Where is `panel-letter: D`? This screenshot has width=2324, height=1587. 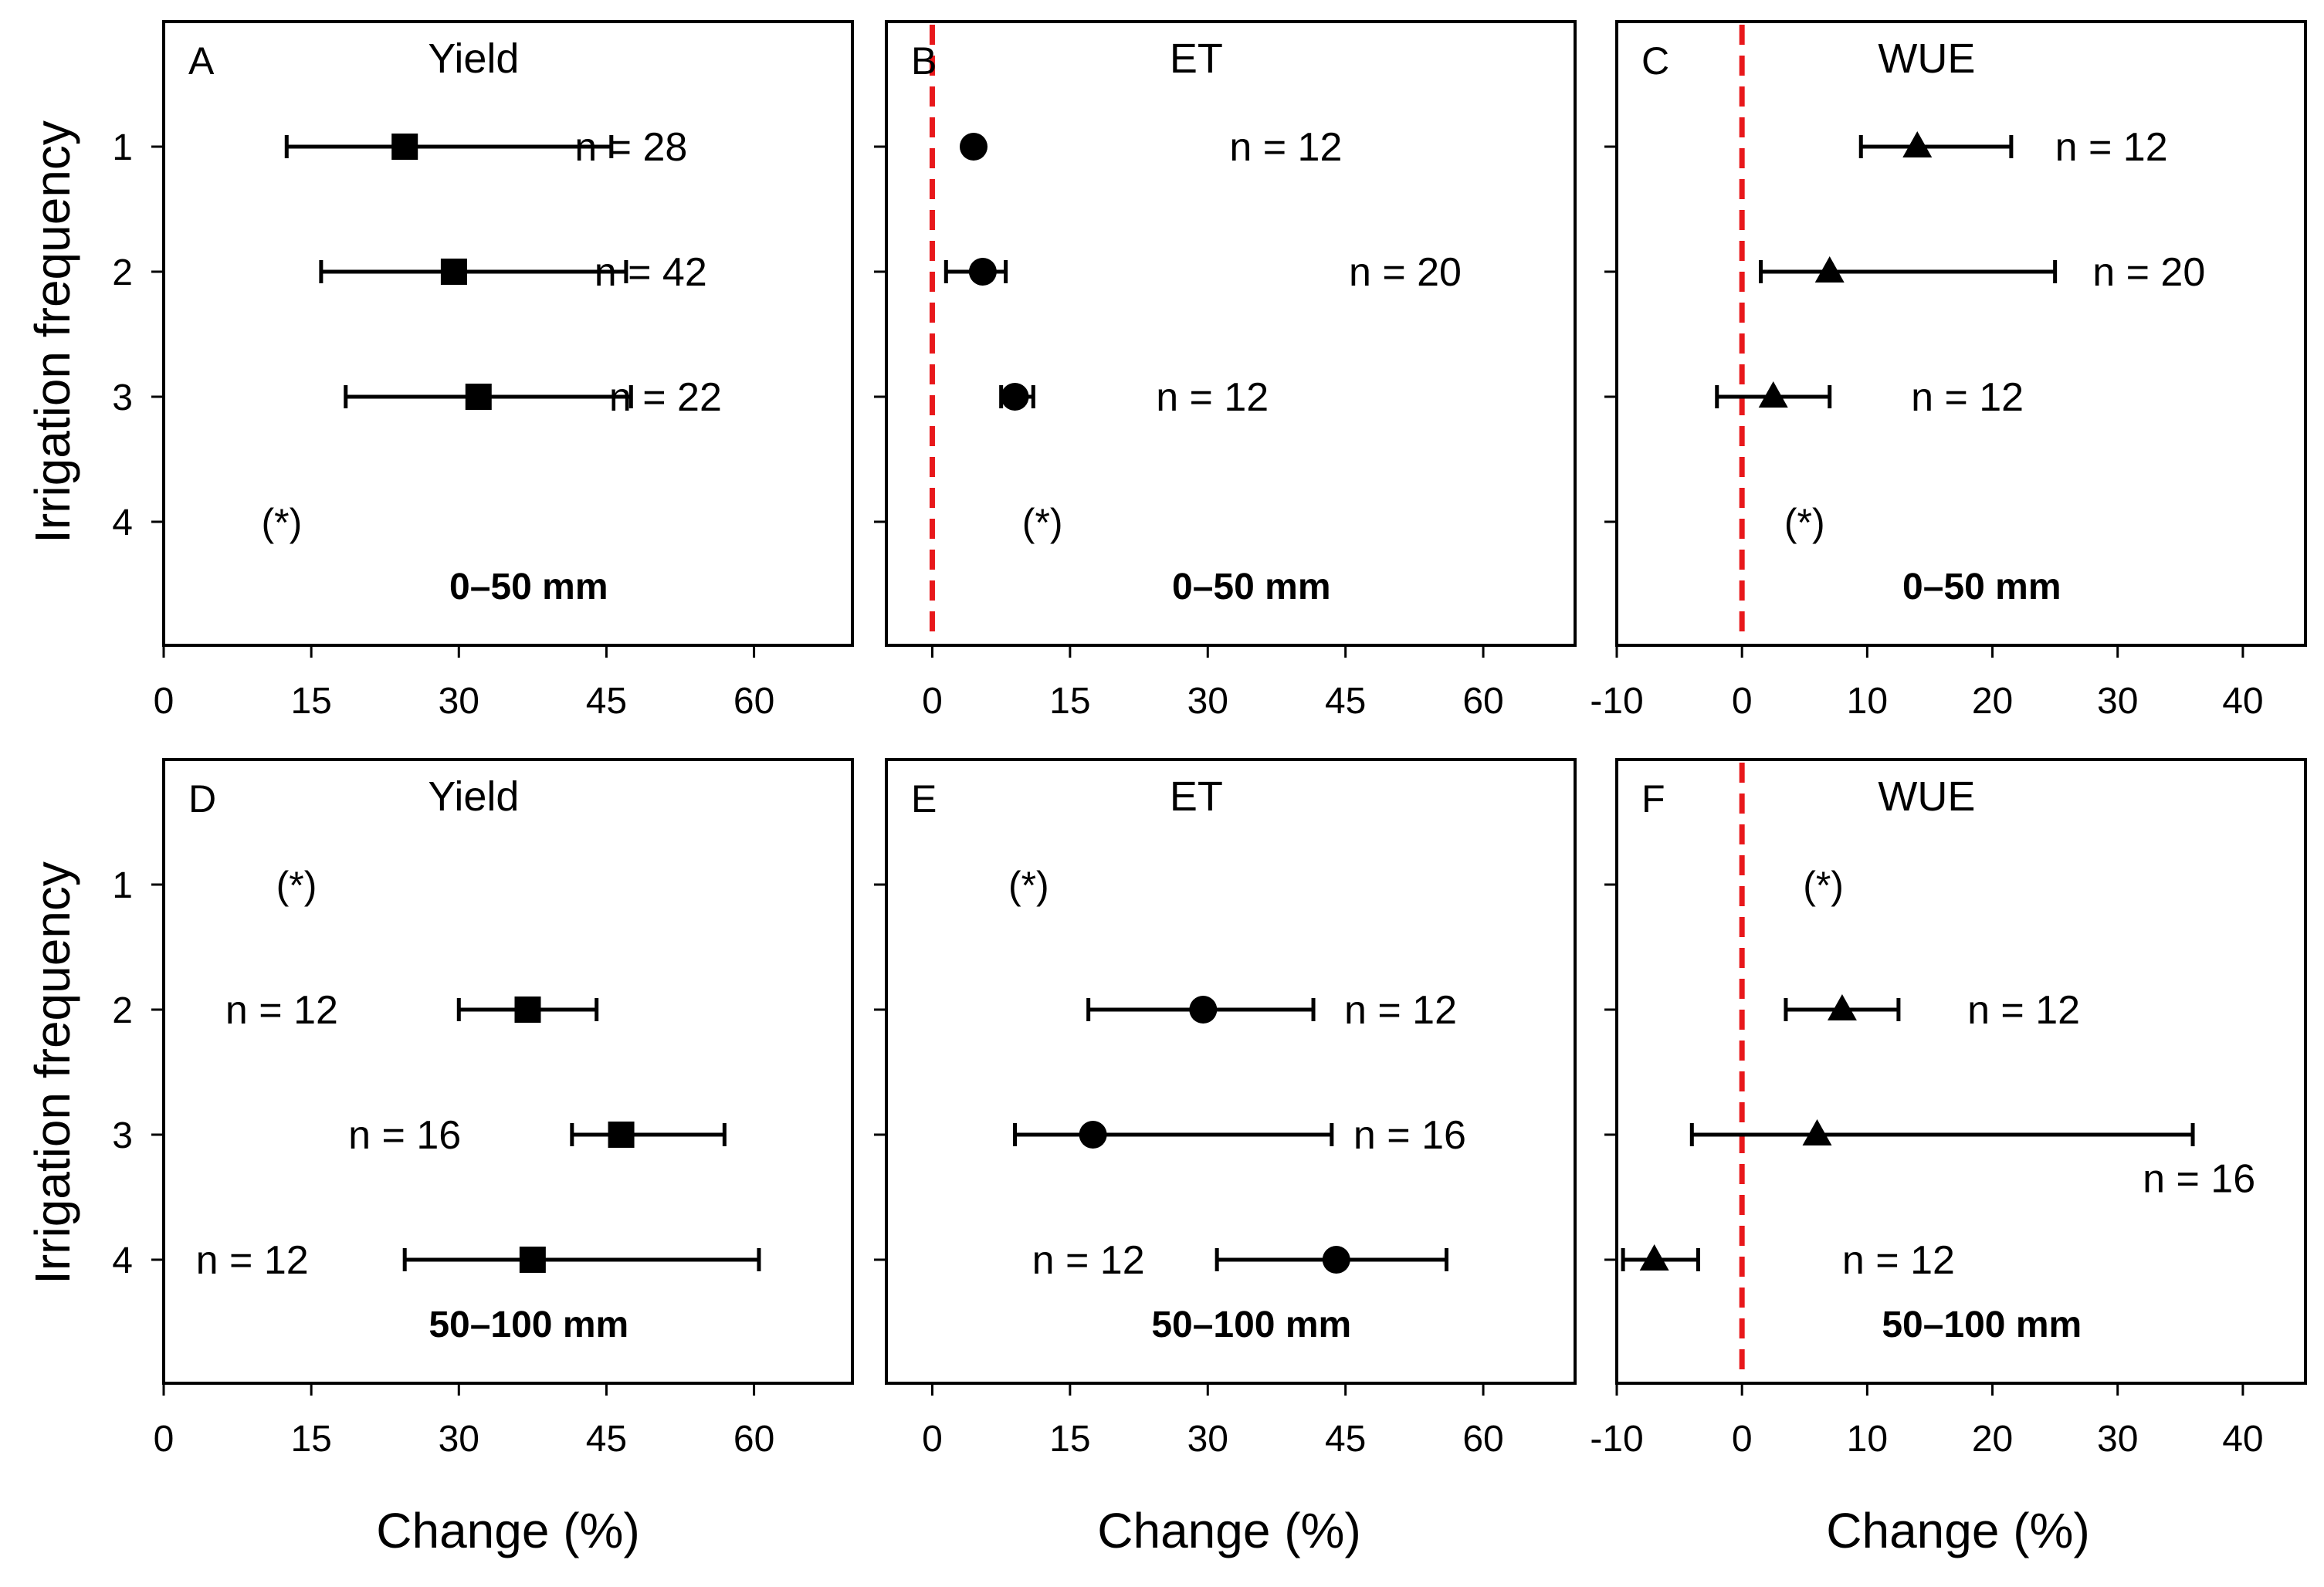
panel-letter: D is located at coordinates (202, 799).